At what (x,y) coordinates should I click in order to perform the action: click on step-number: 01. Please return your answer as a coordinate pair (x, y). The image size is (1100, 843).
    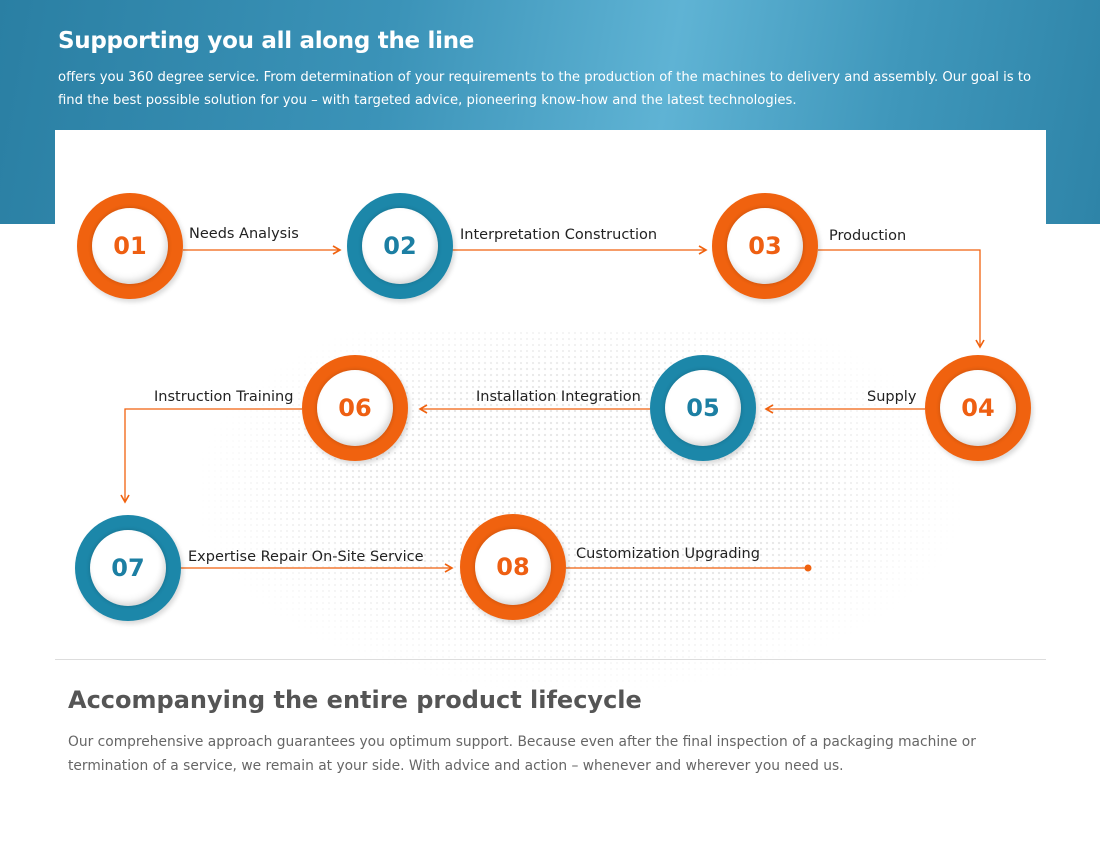
    Looking at the image, I should click on (130, 246).